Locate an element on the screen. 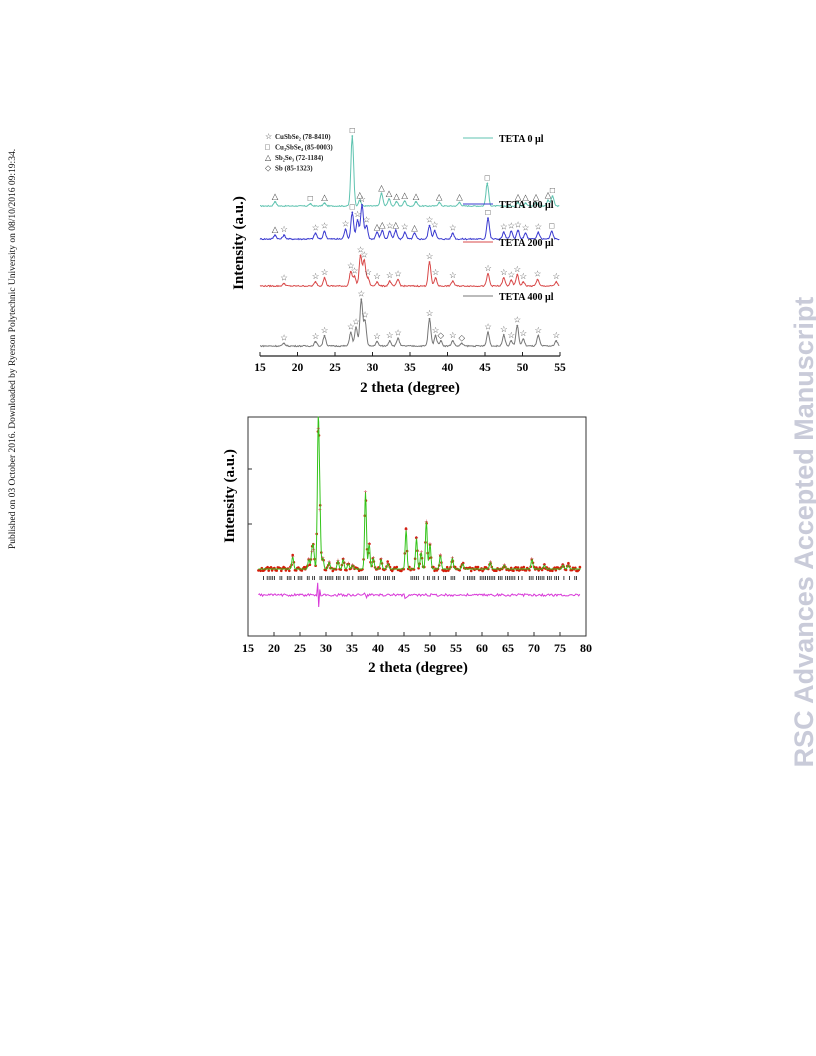 This screenshot has height=1056, width=816. x-axis: 15 20 25 30 35 40 45 50 55 60 65 70 75 80 is located at coordinates (417, 643).